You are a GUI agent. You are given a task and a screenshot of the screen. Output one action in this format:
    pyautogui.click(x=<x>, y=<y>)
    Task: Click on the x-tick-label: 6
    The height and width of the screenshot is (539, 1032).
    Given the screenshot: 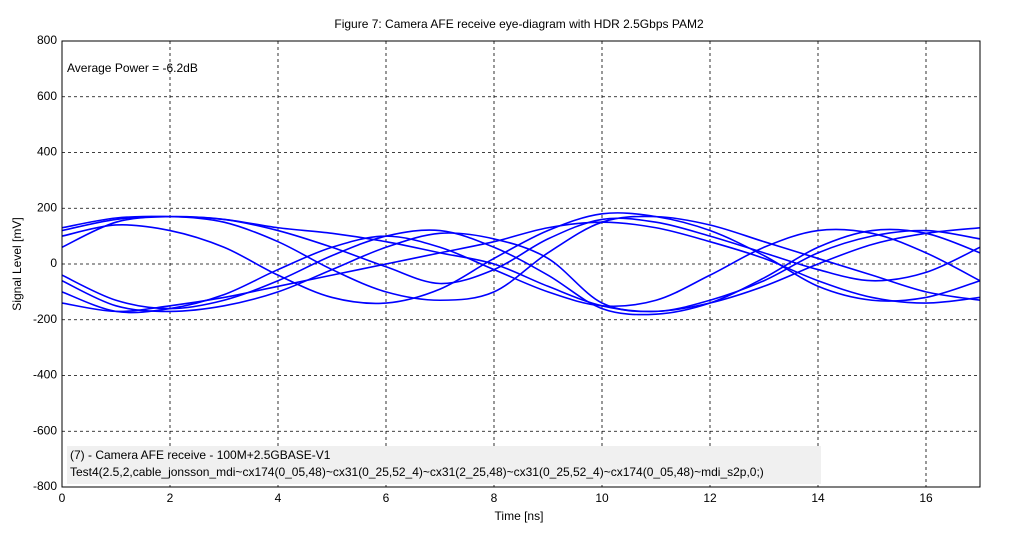 What is the action you would take?
    pyautogui.click(x=386, y=498)
    